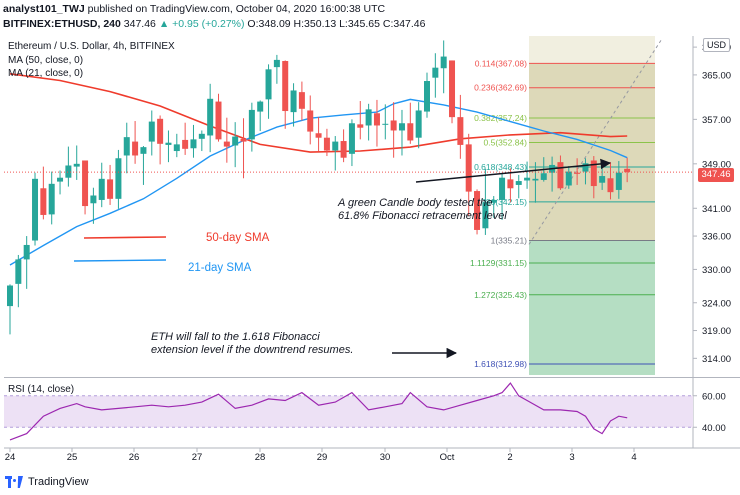 The height and width of the screenshot is (495, 740). What do you see at coordinates (235, 337) in the screenshot?
I see `annotation-fib-extension: ETH will fall to the 1.618 Fibonacci` at bounding box center [235, 337].